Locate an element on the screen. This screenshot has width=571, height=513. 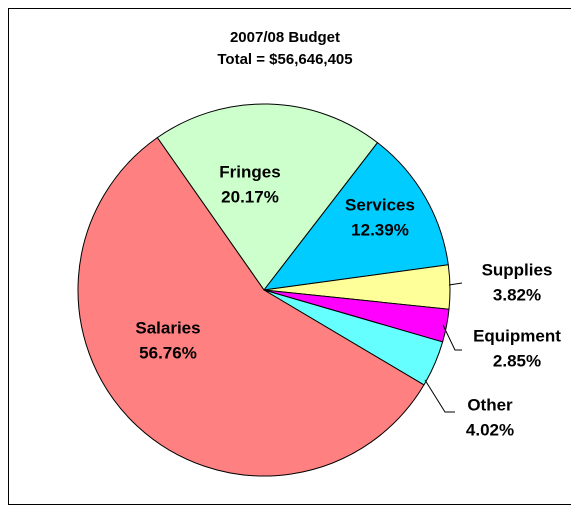
slice-label: Supplies is located at coordinates (517, 269).